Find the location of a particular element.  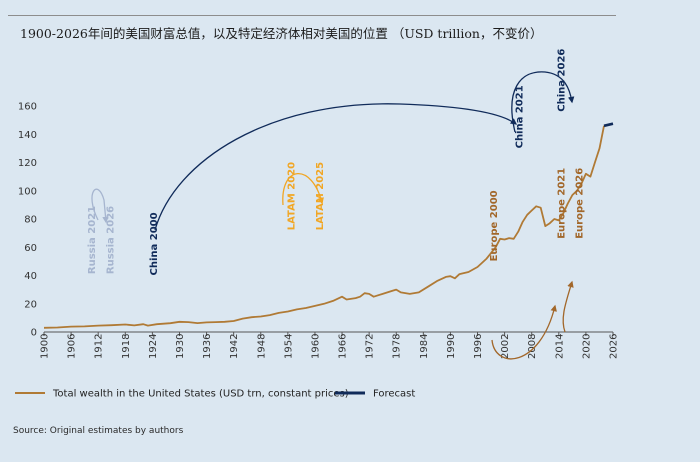

y-tick-label: 60 is located at coordinates (30, 248).